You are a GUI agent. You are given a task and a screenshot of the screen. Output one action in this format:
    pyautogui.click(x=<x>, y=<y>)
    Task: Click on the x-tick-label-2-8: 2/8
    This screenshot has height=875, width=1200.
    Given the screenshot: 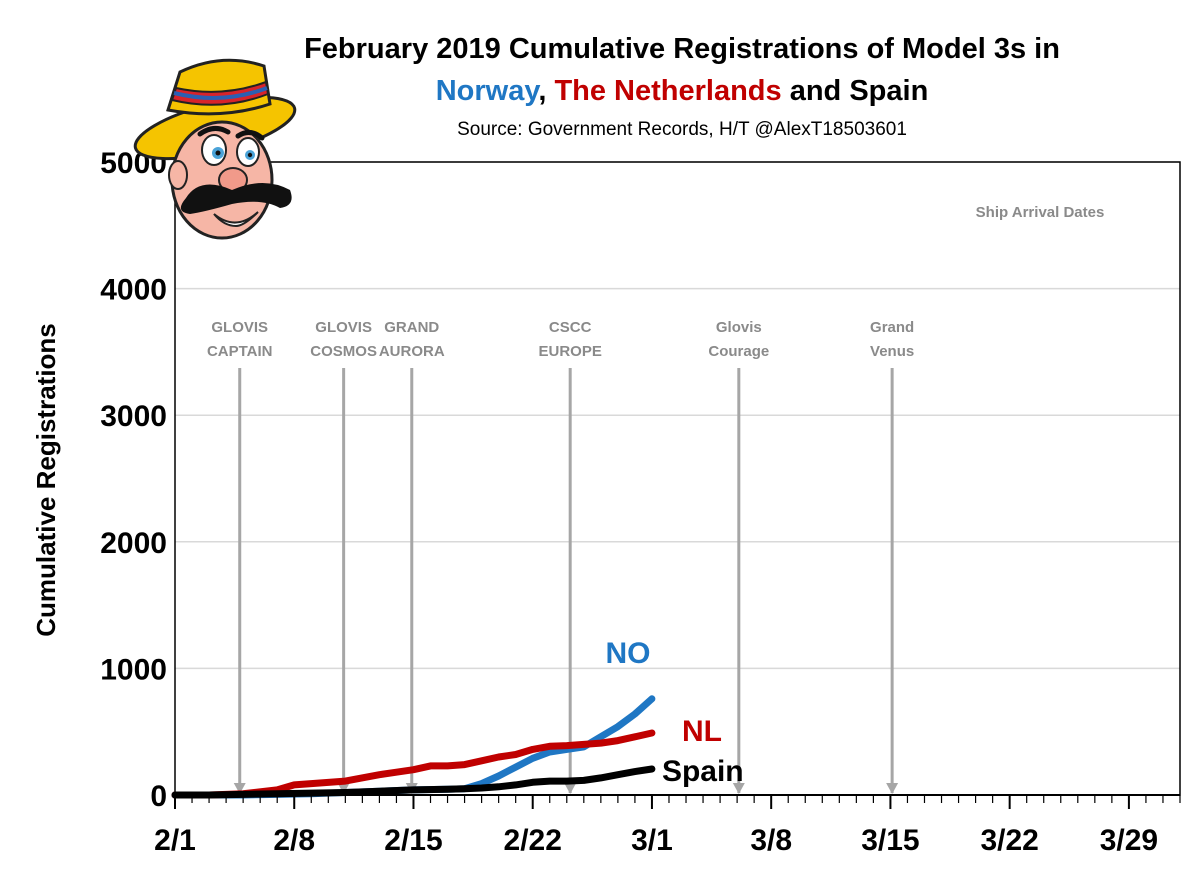 What is the action you would take?
    pyautogui.click(x=294, y=840)
    